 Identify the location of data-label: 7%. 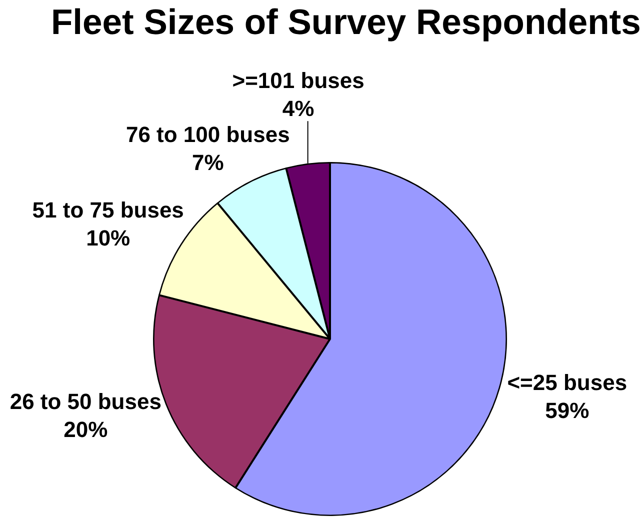
(208, 163).